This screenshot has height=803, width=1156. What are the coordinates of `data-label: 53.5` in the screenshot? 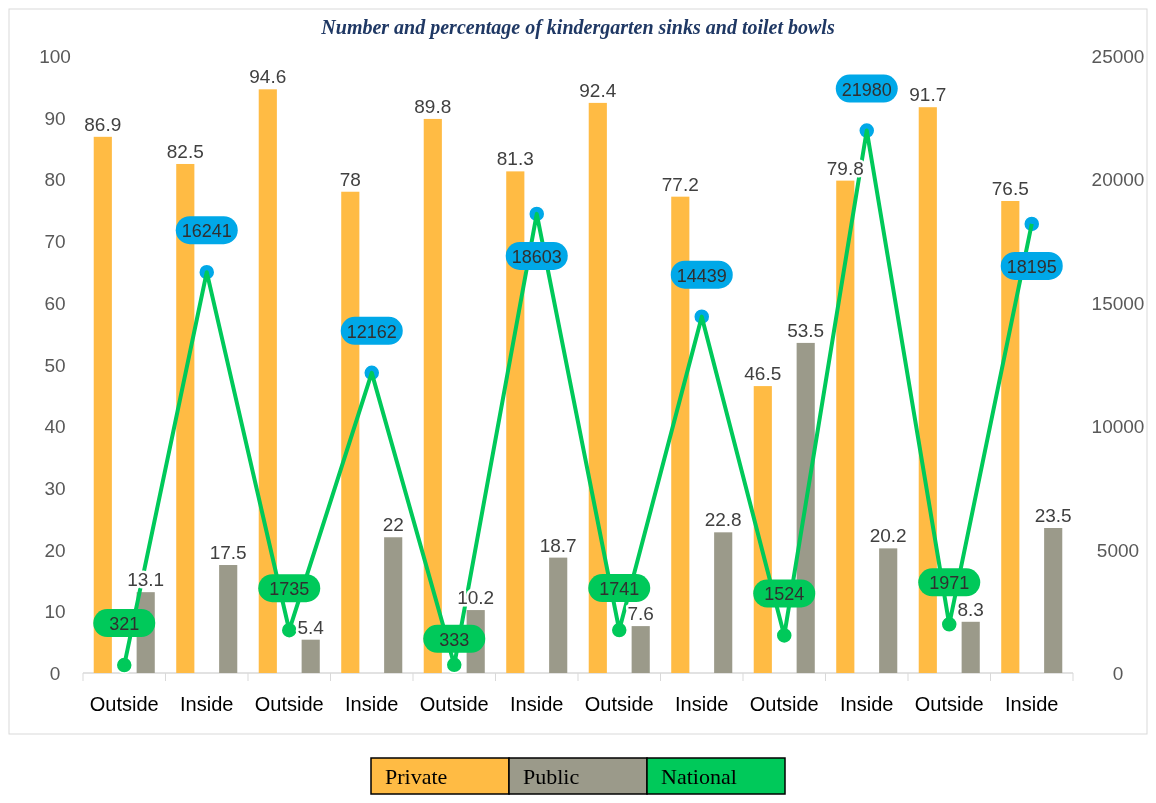 It's located at (806, 330).